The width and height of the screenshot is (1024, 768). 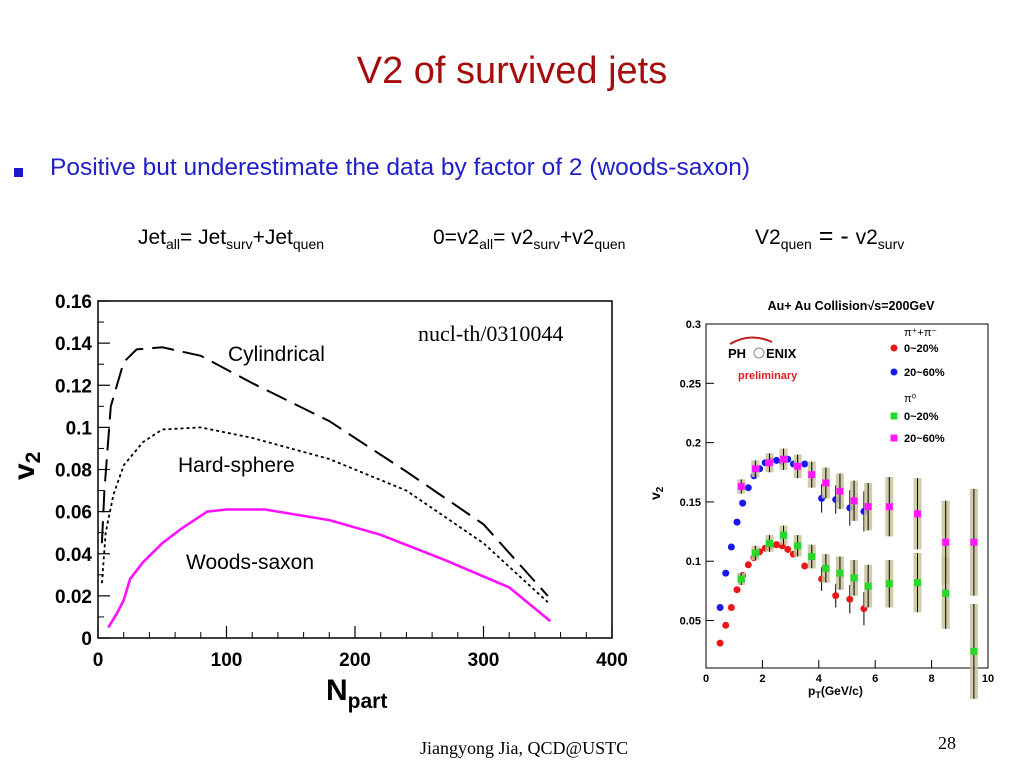 I want to click on legend-header: π⁺+π⁻, so click(x=920, y=333).